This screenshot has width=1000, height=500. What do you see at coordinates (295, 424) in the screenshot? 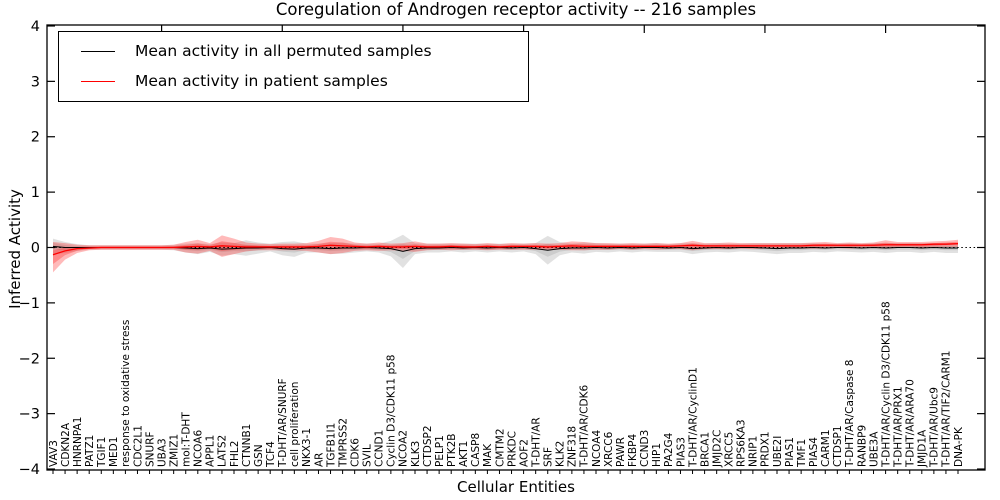
I see `entity-label: cell proliferation` at bounding box center [295, 424].